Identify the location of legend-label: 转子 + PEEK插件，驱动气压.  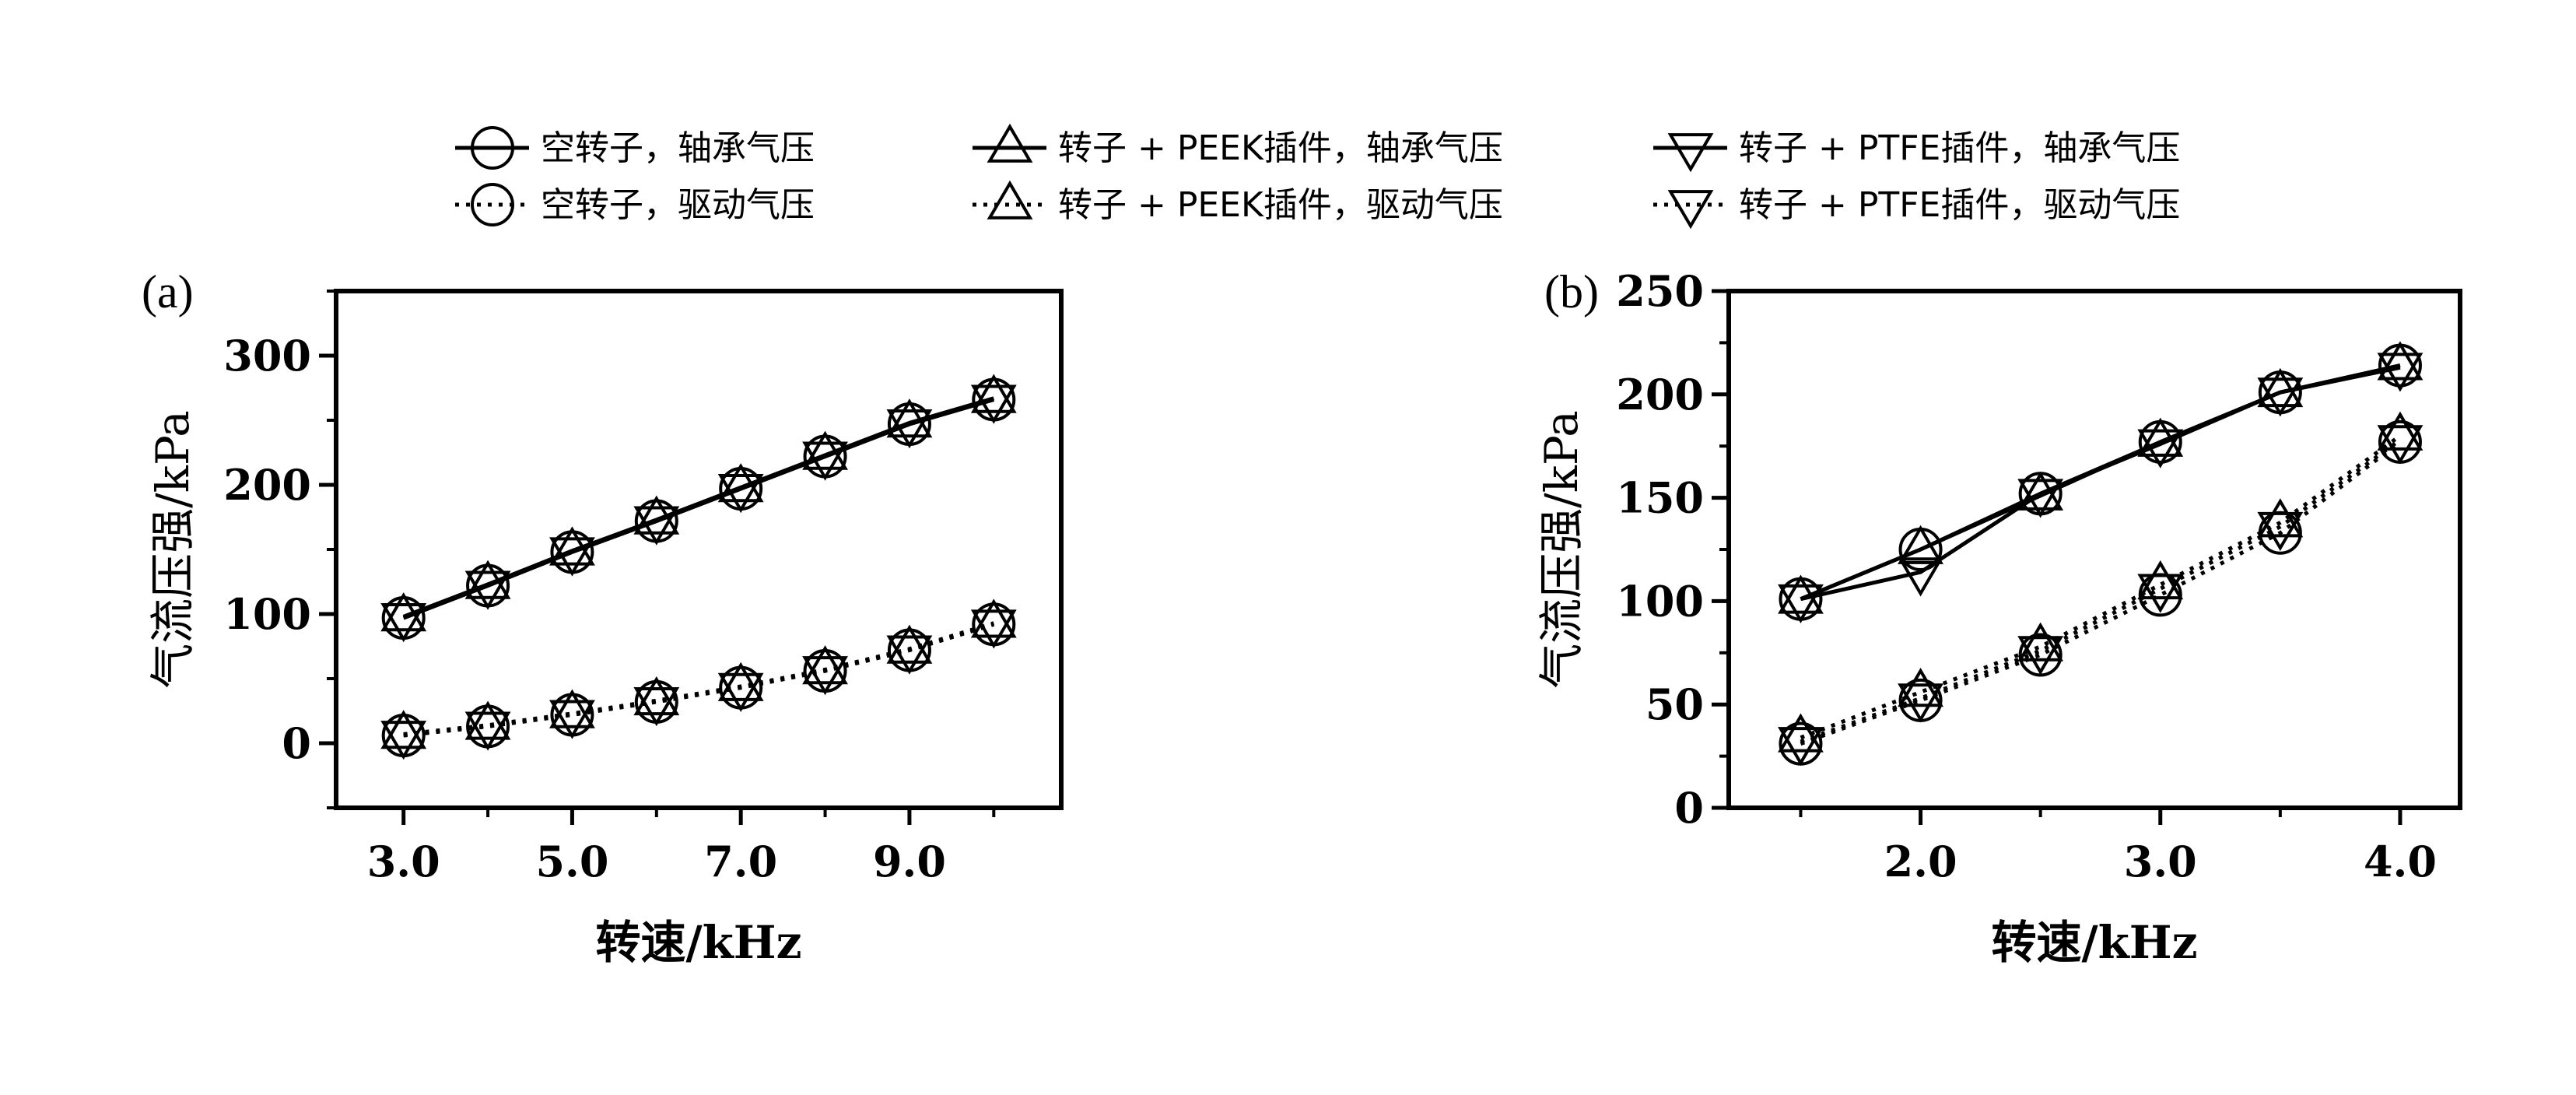
(1280, 205).